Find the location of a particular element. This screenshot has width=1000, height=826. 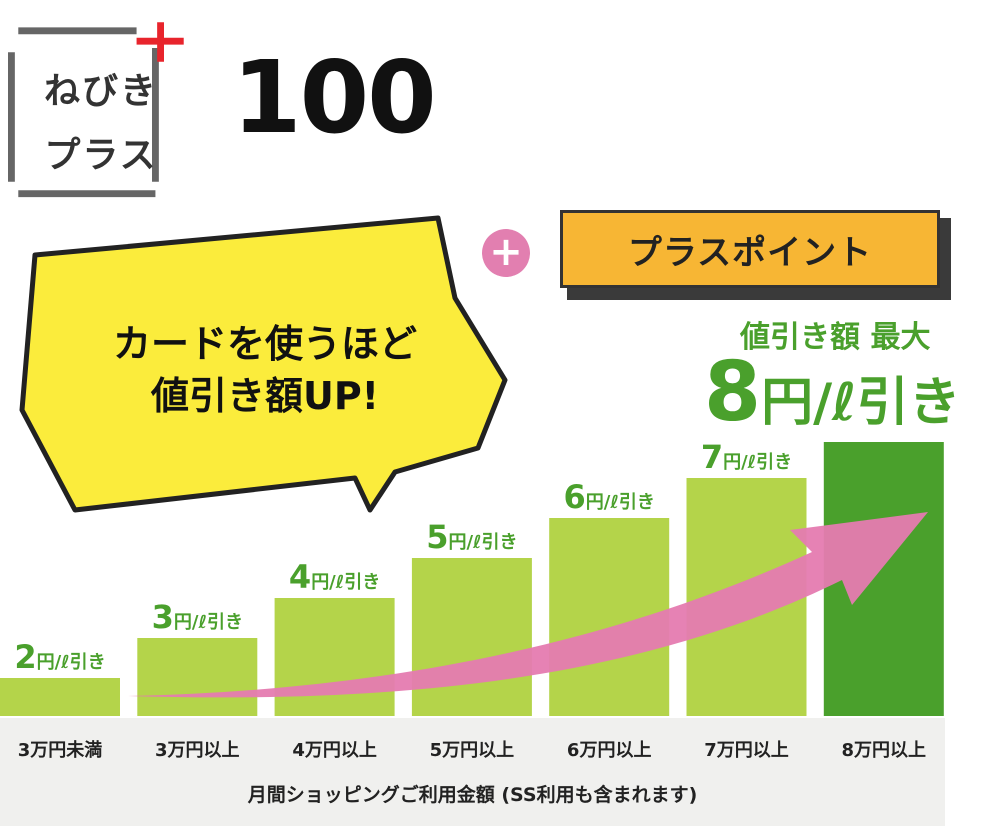

category-label: 3万円以上 is located at coordinates (197, 750).